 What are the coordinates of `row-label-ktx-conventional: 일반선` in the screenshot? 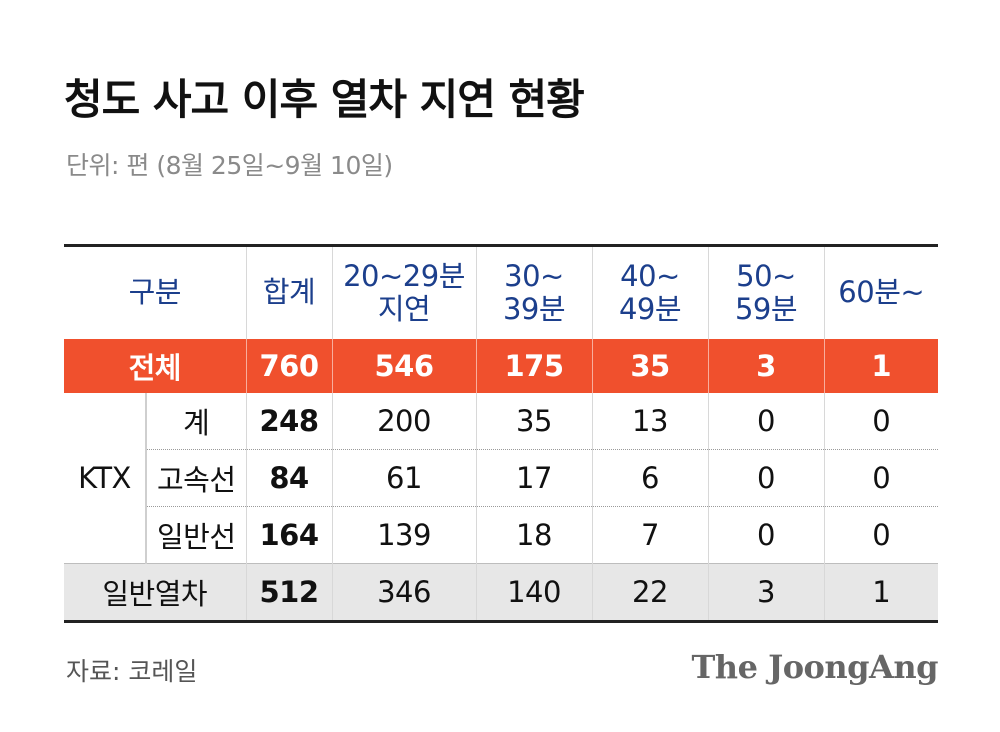 It's located at (195, 535).